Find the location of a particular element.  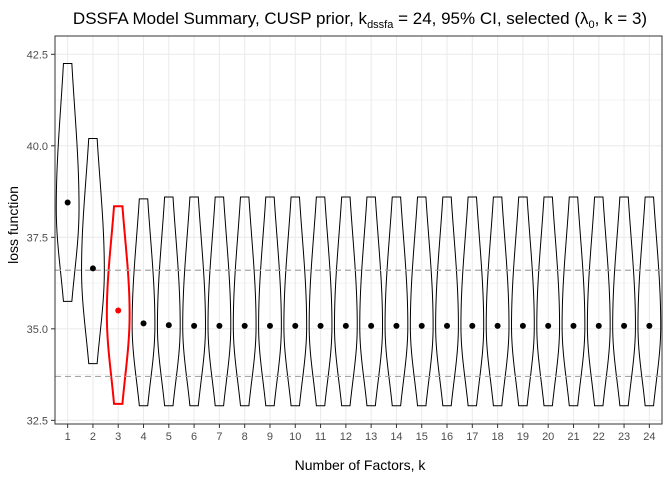

x-tick-label: 2 is located at coordinates (93, 437).